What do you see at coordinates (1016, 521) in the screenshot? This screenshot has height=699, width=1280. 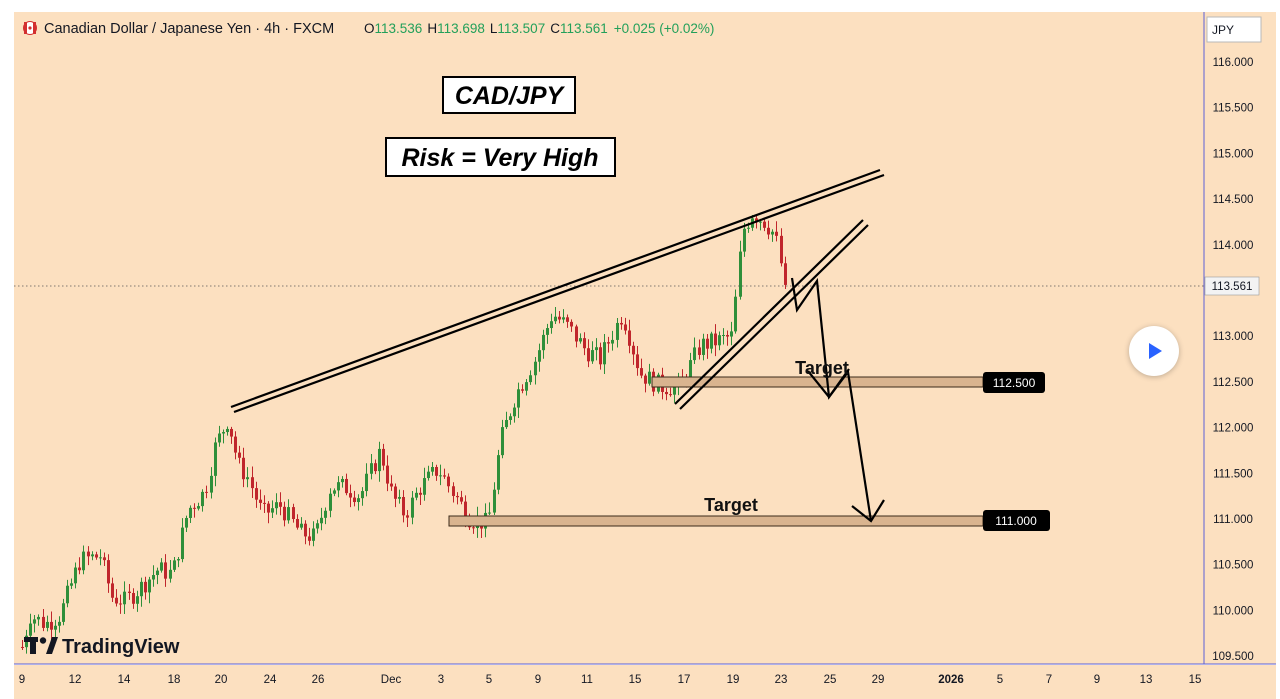 I see `target-label-lower-text: 111.000` at bounding box center [1016, 521].